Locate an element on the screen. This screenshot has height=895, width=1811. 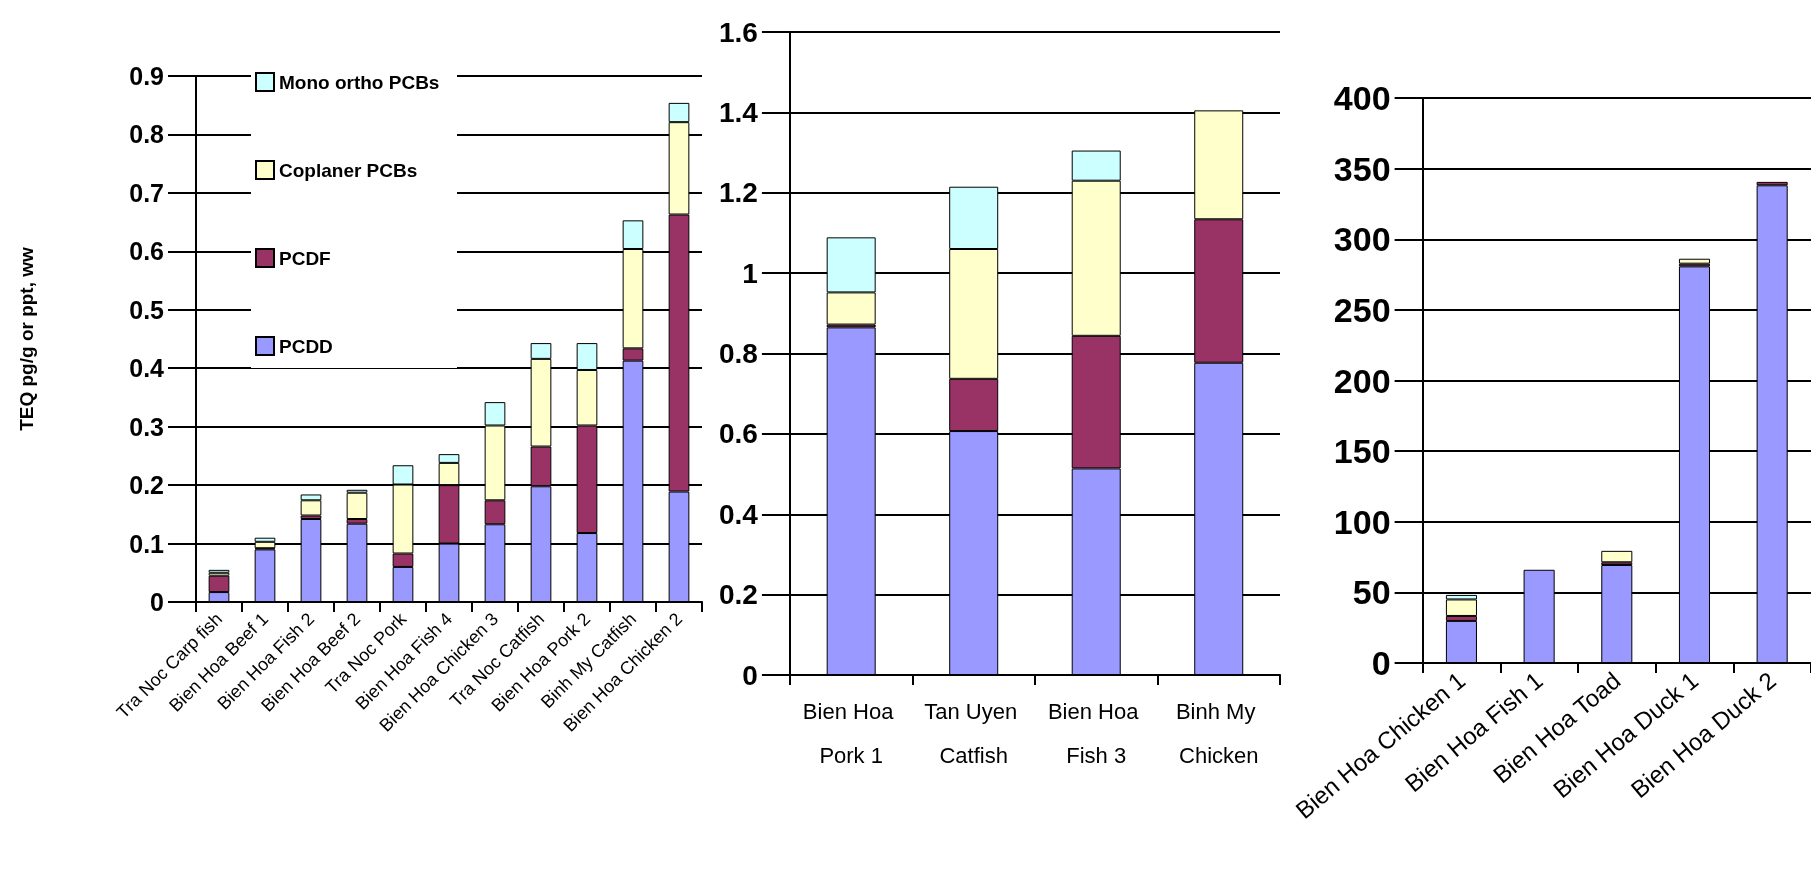
y-tick-label: 0.5 is located at coordinates (147, 309).